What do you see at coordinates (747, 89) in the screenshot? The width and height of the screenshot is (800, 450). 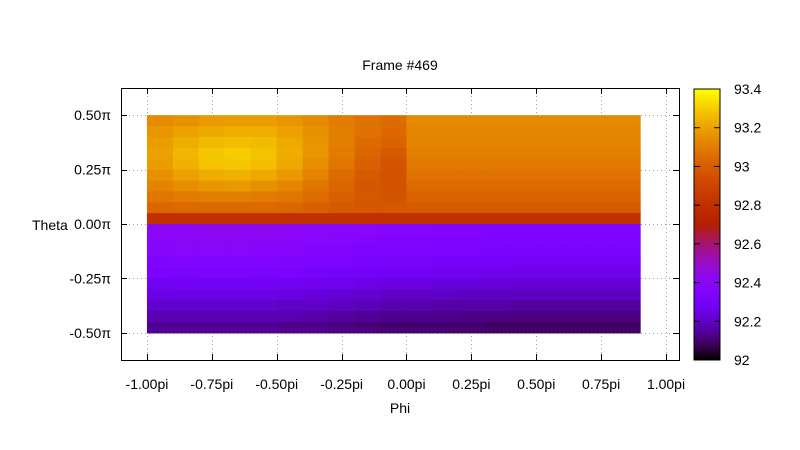 I see `colorbar-tick-label: 93.4` at bounding box center [747, 89].